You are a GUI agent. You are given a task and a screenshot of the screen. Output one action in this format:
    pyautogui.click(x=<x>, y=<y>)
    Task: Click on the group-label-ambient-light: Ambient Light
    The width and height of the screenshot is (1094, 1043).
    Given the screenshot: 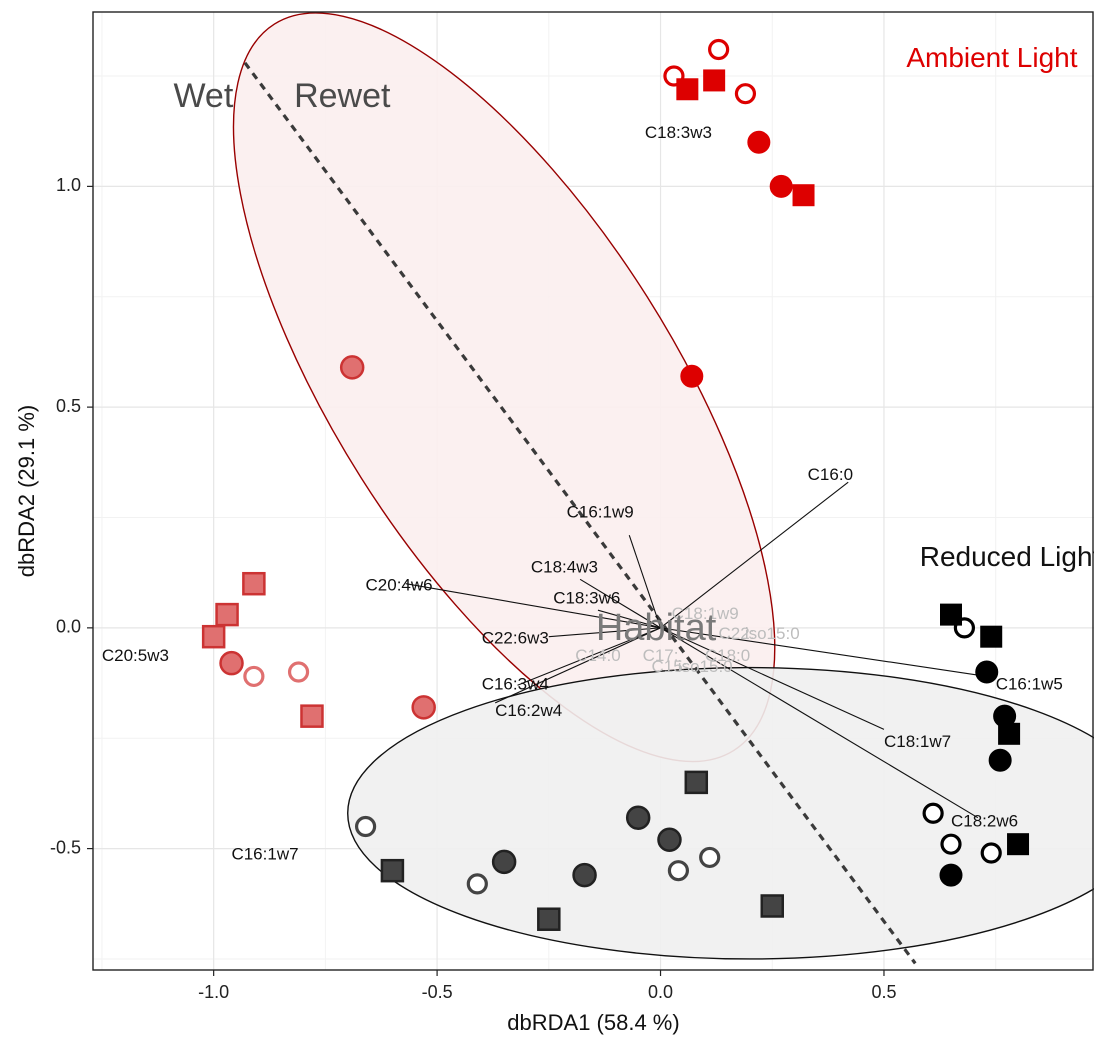 What is the action you would take?
    pyautogui.click(x=991, y=57)
    